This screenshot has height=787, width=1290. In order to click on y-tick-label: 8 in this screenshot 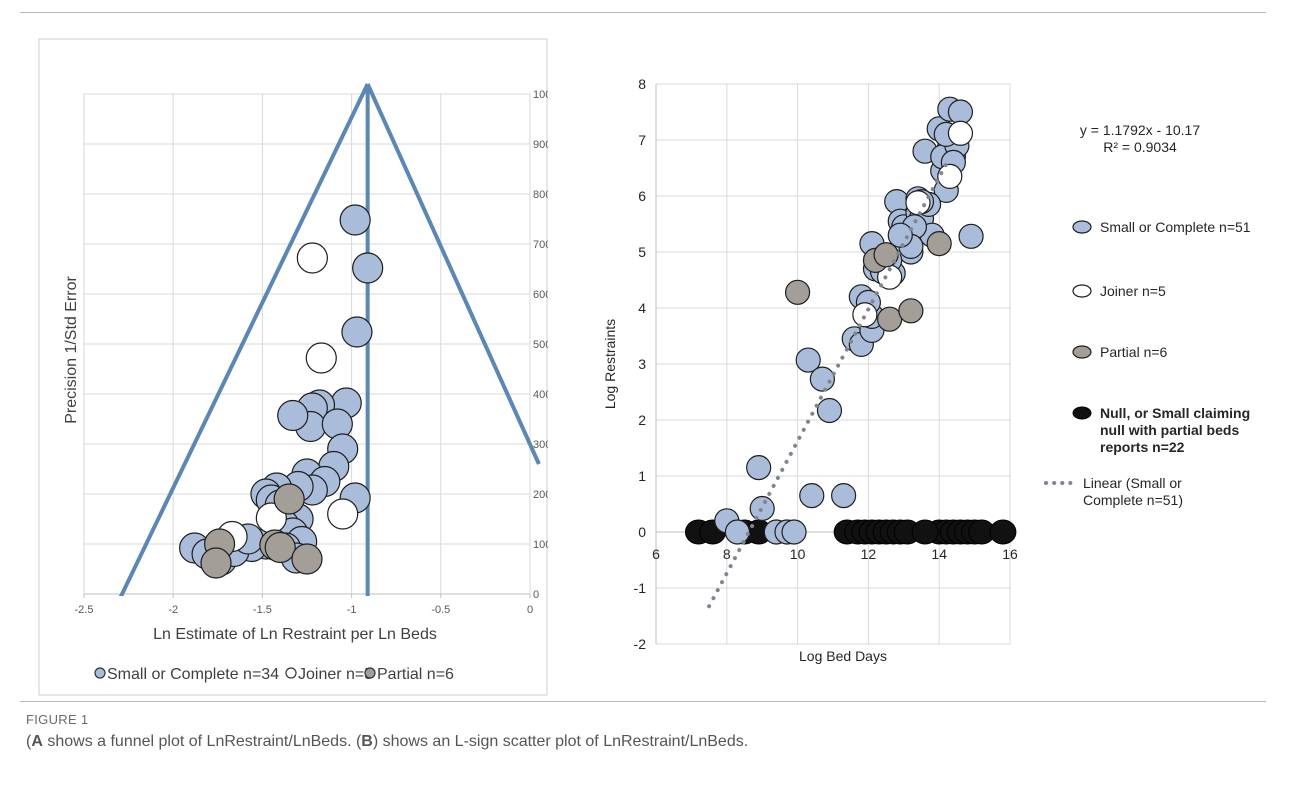, I will do `click(642, 84)`.